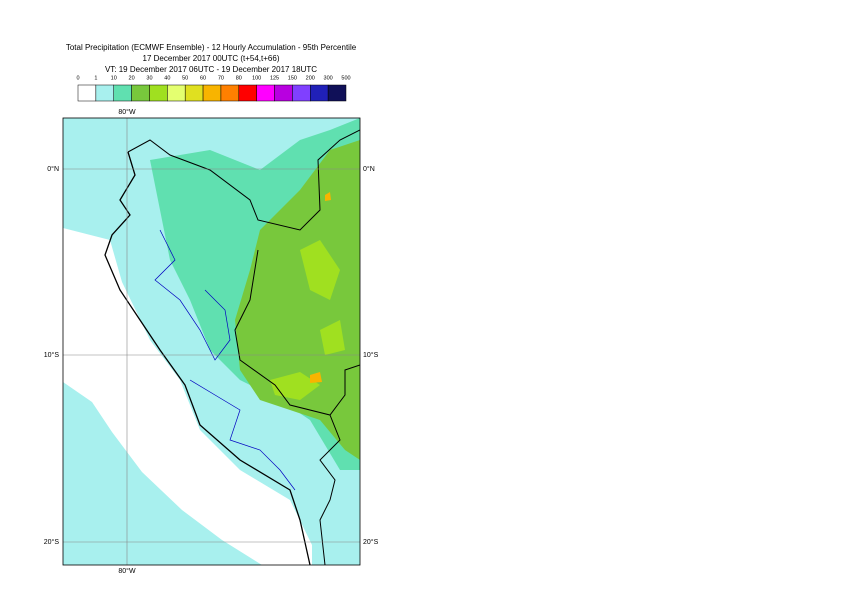 This screenshot has width=842, height=601. Describe the element at coordinates (203, 78) in the screenshot. I see `legend-level: 60` at that location.